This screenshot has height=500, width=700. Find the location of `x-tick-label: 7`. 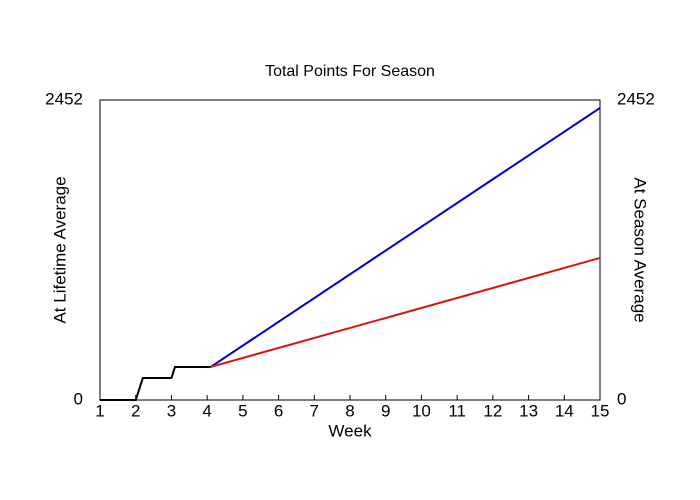

x-tick-label: 7 is located at coordinates (314, 410).